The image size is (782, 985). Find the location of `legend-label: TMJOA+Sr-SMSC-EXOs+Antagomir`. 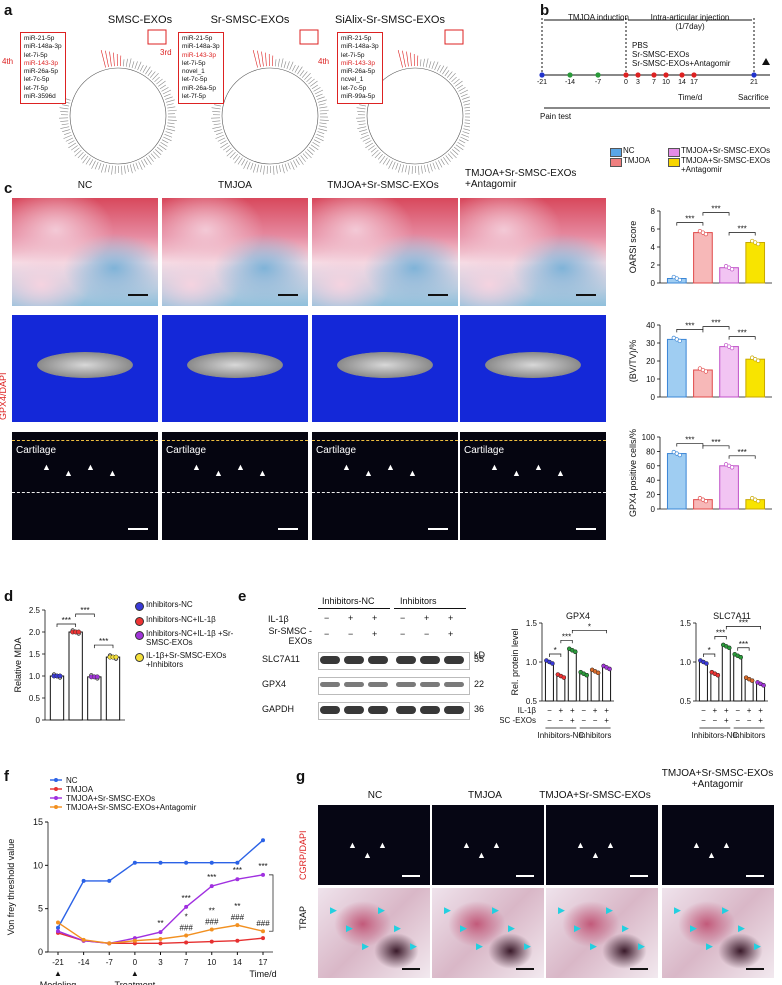

legend-label: TMJOA+Sr-SMSC-EXOs+Antagomir is located at coordinates (131, 807).